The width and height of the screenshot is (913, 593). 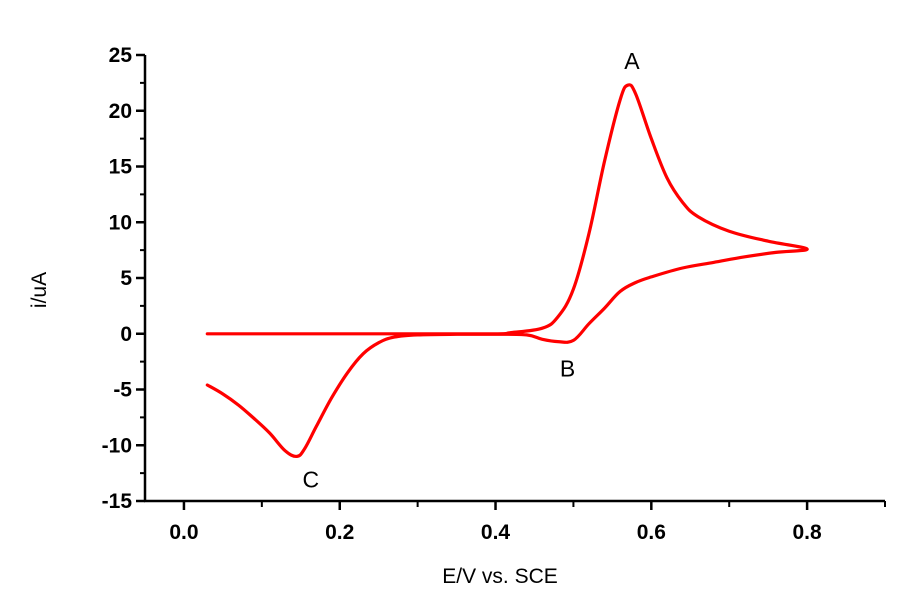 What do you see at coordinates (651, 532) in the screenshot?
I see `x-tick-label: 0.6` at bounding box center [651, 532].